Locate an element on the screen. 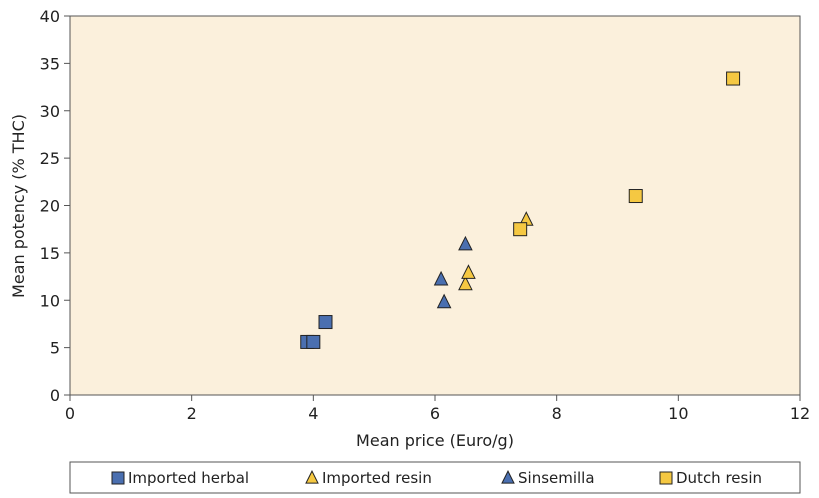 This screenshot has height=498, width=819. y-axis-title: Mean potency (% THC) is located at coordinates (18, 206).